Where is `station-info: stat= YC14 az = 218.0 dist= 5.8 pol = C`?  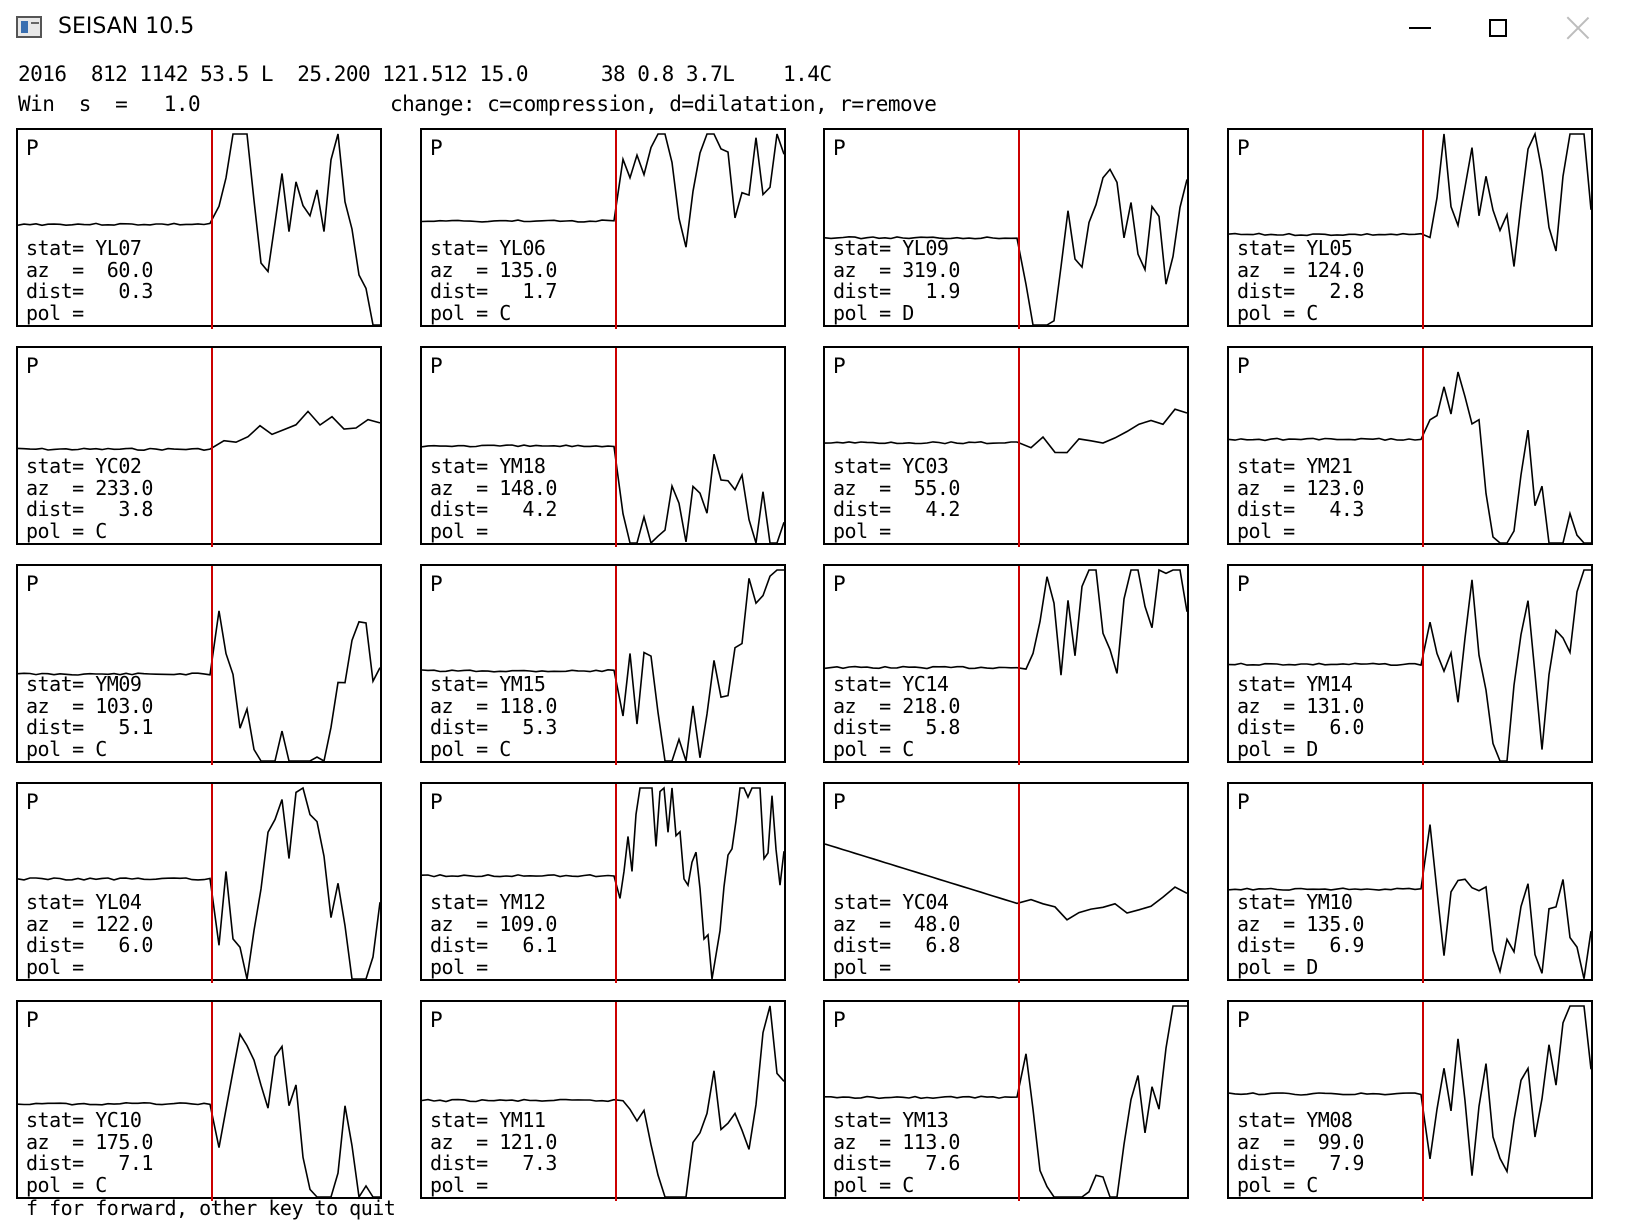 station-info: stat= YC14 az = 218.0 dist= 5.8 pol = C is located at coordinates (896, 716).